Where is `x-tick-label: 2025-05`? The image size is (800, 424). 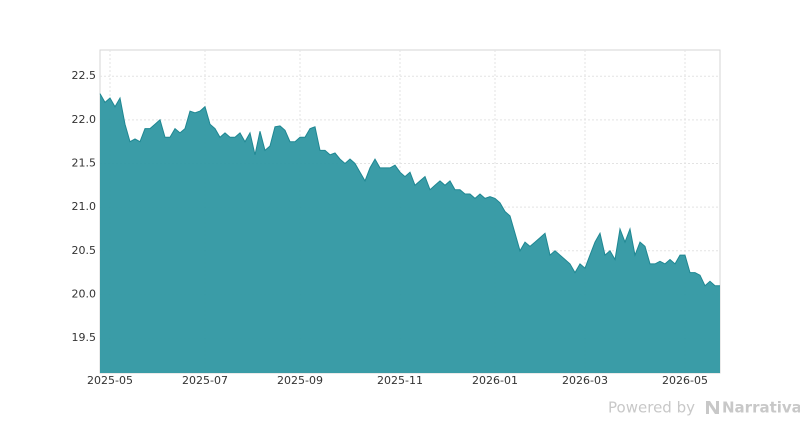 x-tick-label: 2025-05 is located at coordinates (110, 380).